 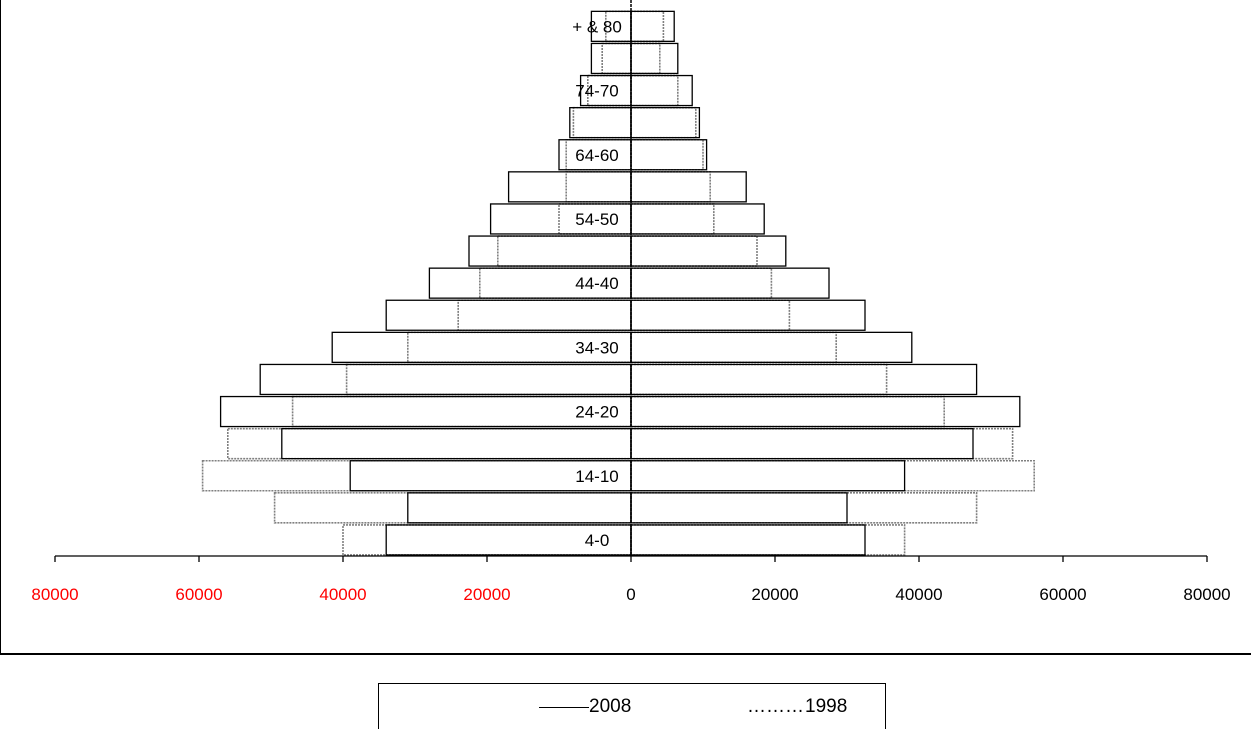 I want to click on category-label-20-24: 24-20, so click(x=596, y=412).